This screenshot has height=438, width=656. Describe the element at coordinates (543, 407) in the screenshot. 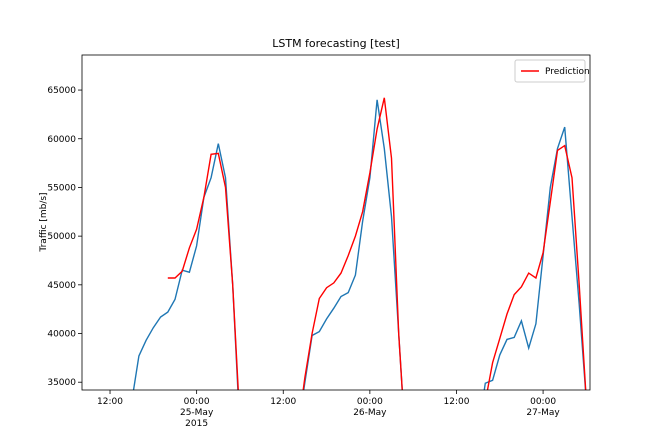

I see `x-tick-label: 00:00 27-May` at that location.